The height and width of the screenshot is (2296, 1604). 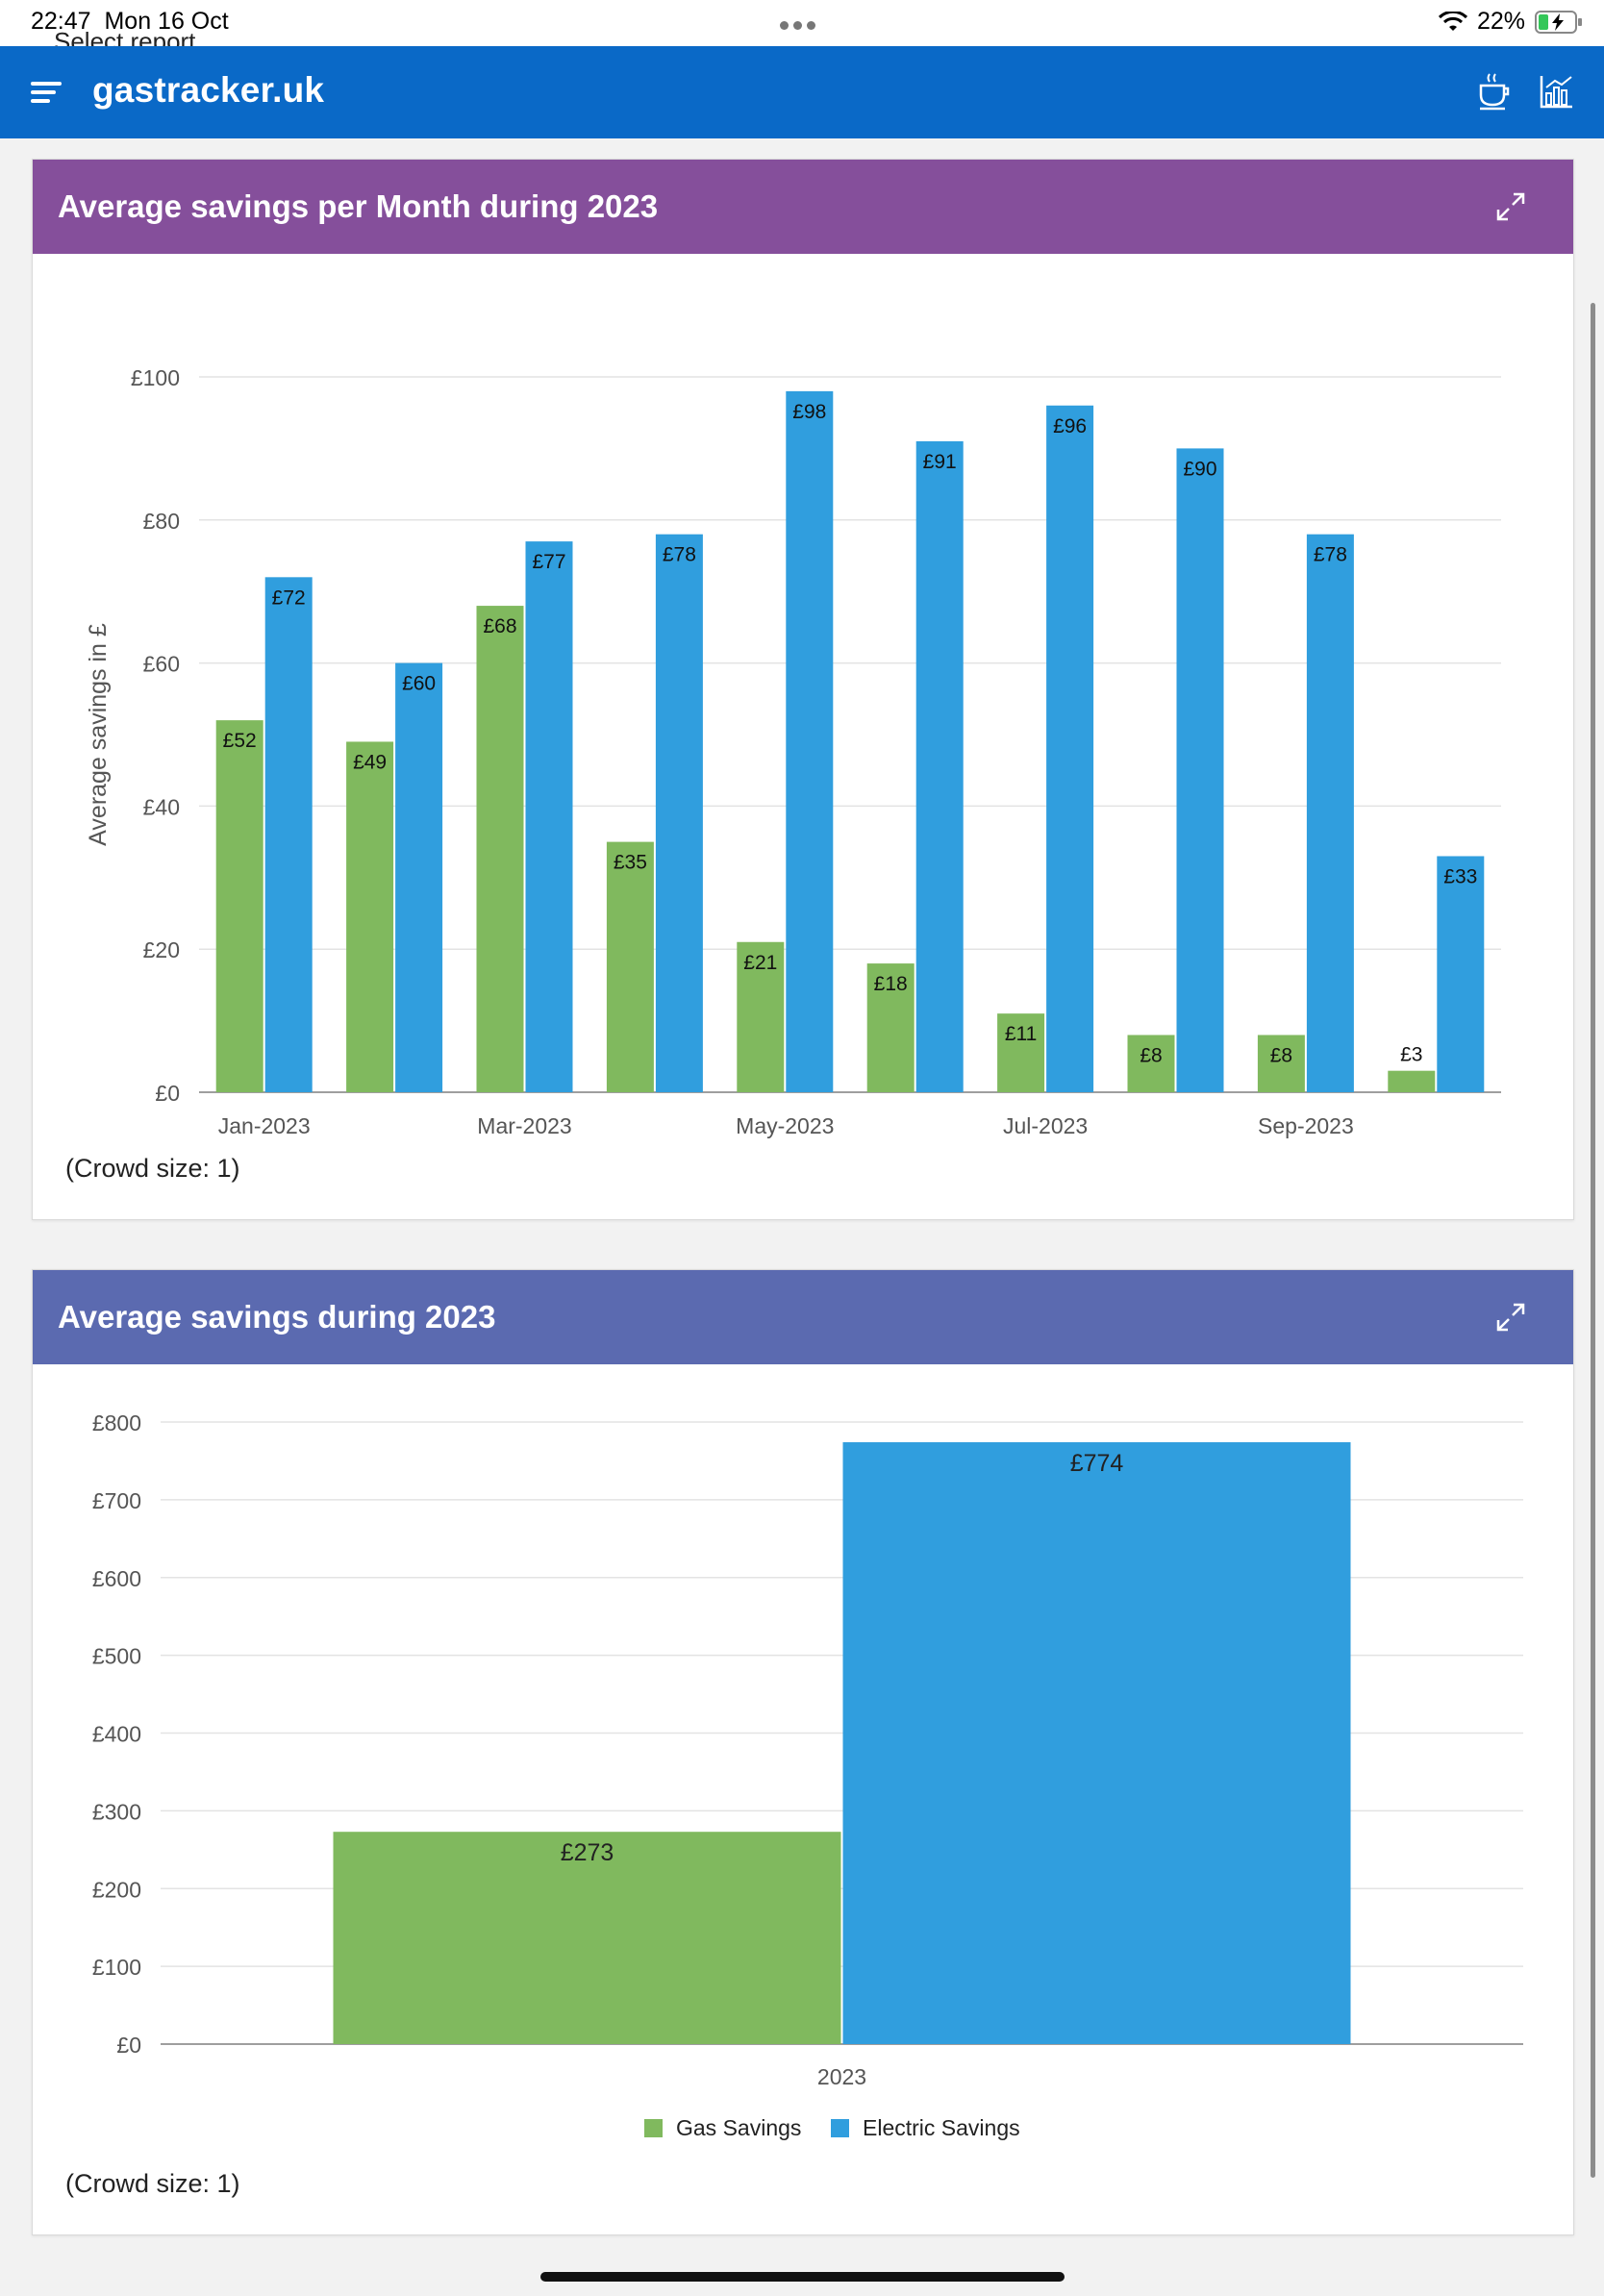 I want to click on data-label: £3, so click(x=1411, y=1055).